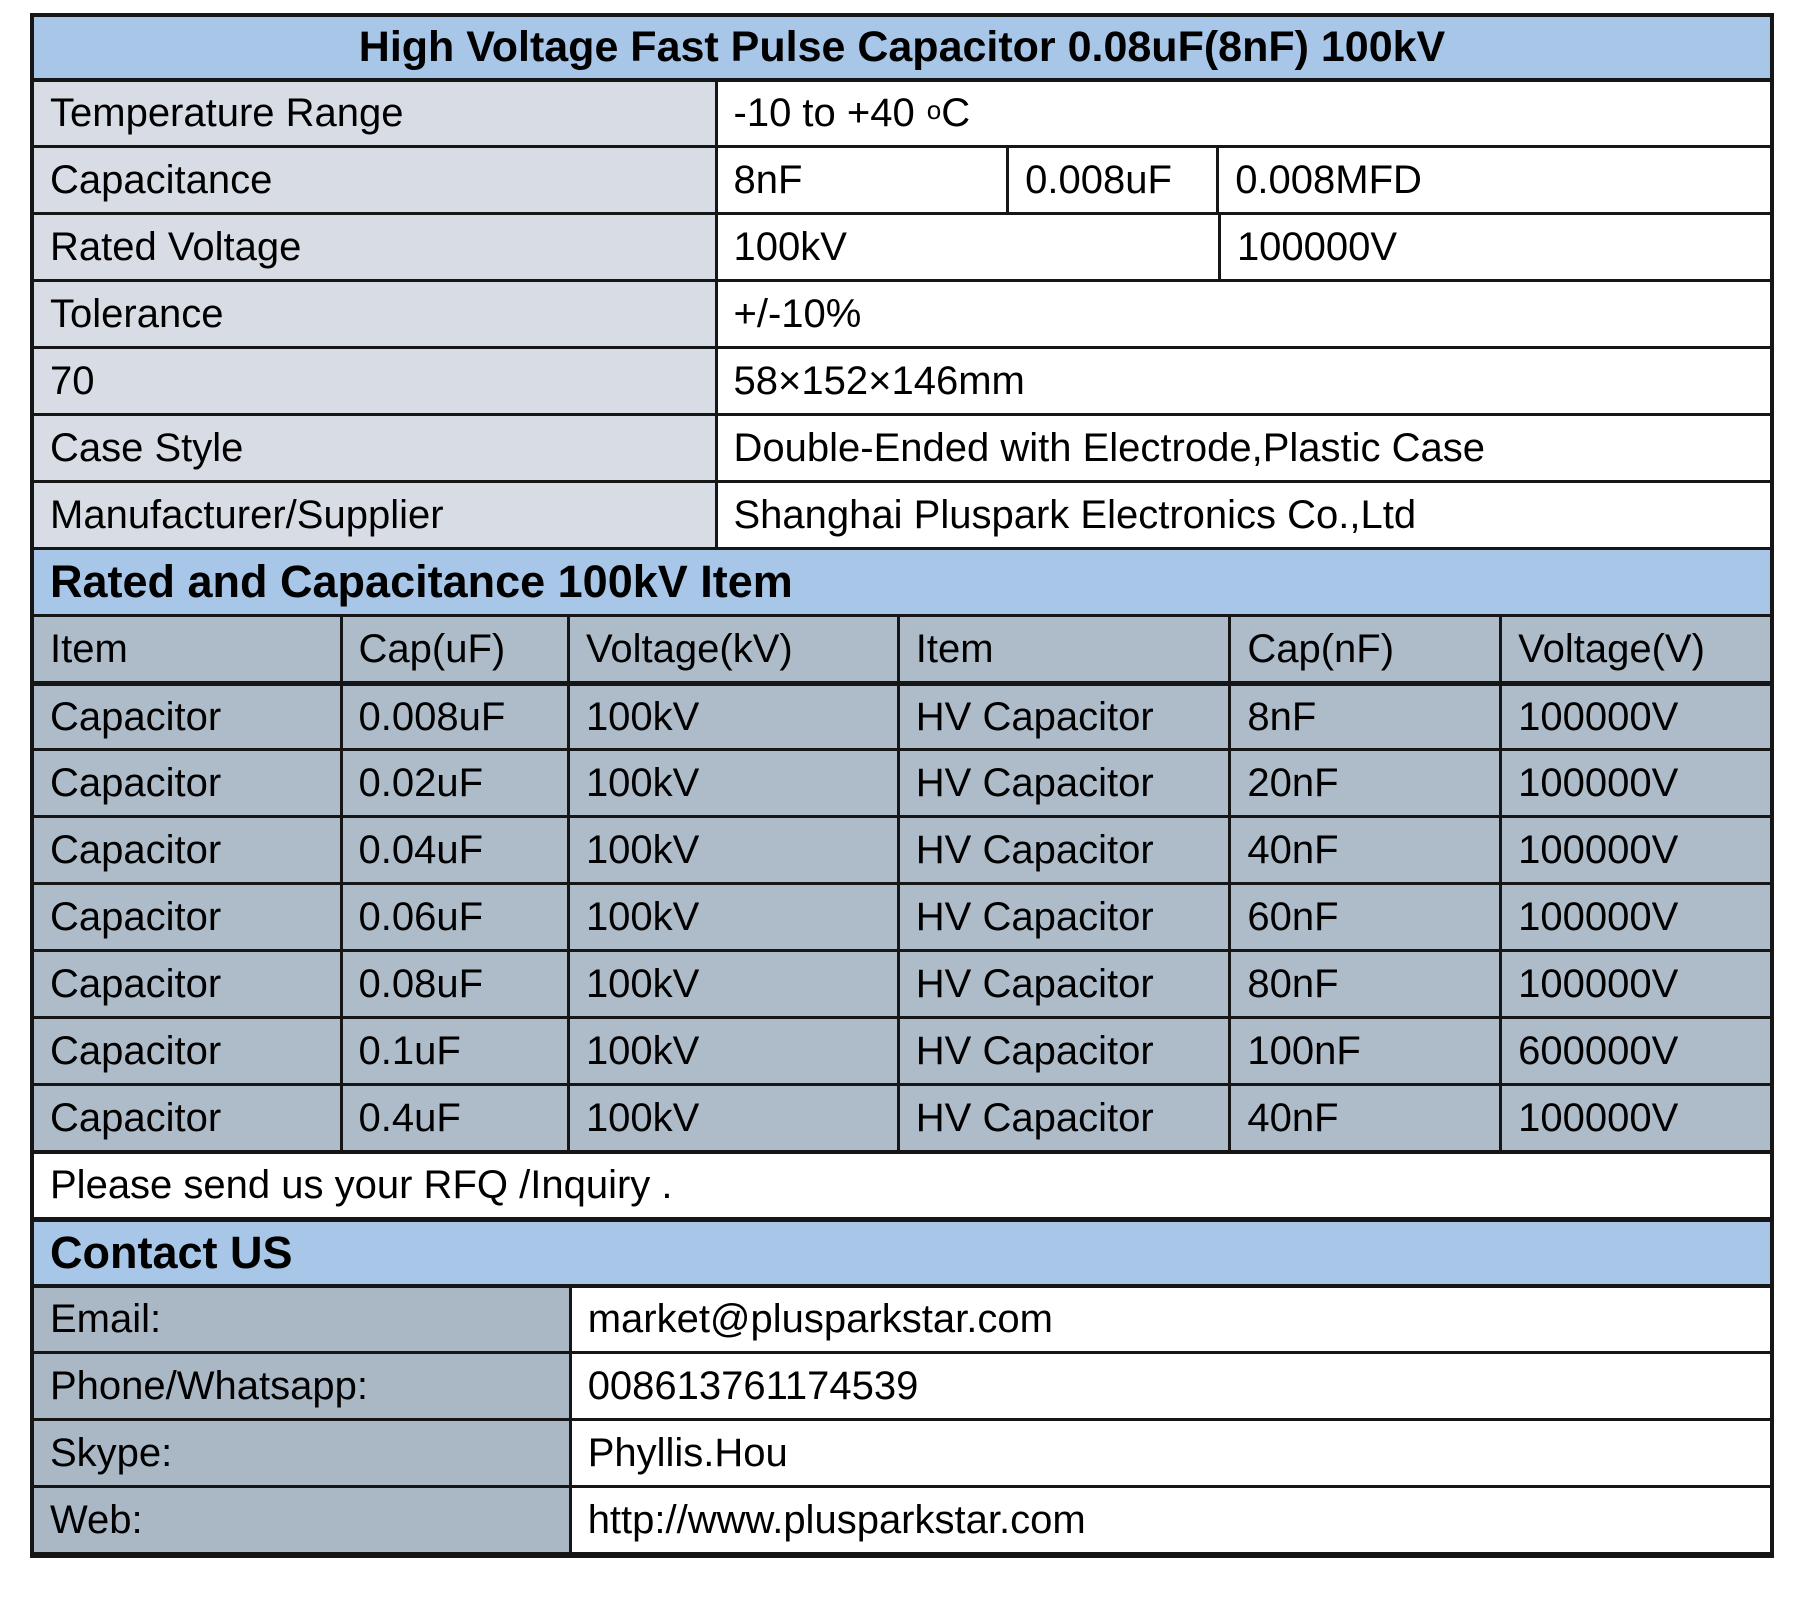  Describe the element at coordinates (374, 448) in the screenshot. I see `spec-label: Case Style` at that location.